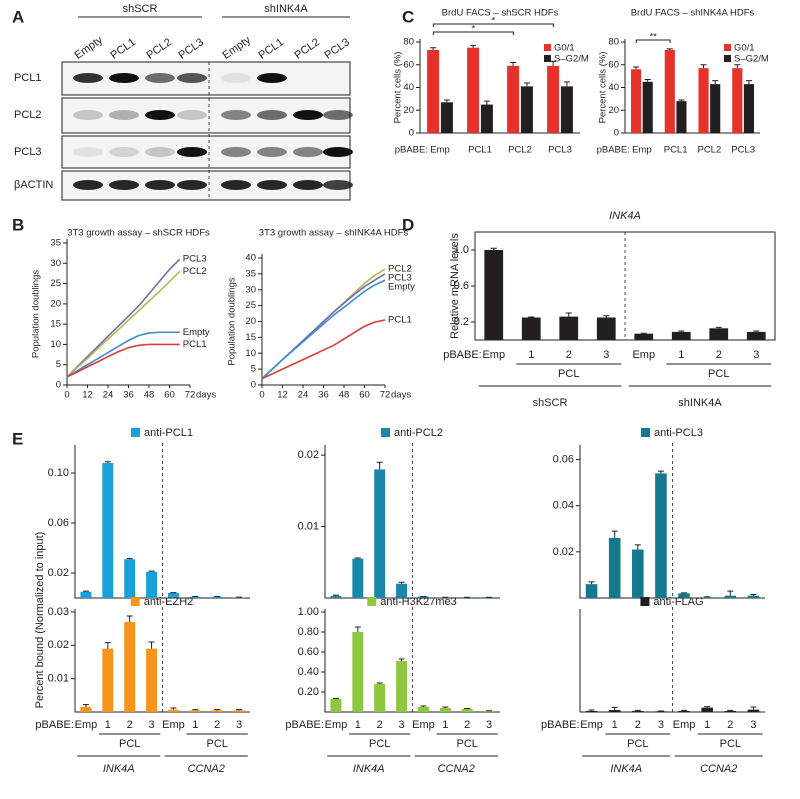 This screenshot has height=799, width=800. Describe the element at coordinates (613, 87) in the screenshot. I see `y-tick-label: 40` at that location.